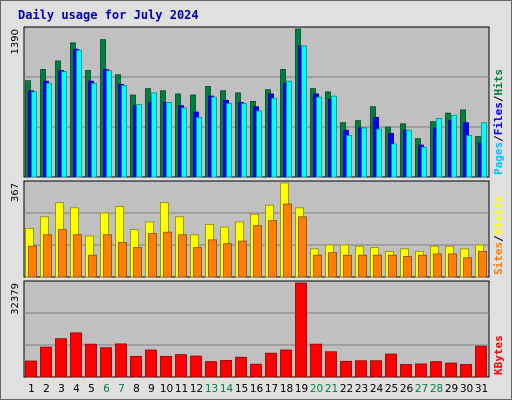 The image size is (512, 400). I want to click on x-tick-label: 17, so click(271, 389).